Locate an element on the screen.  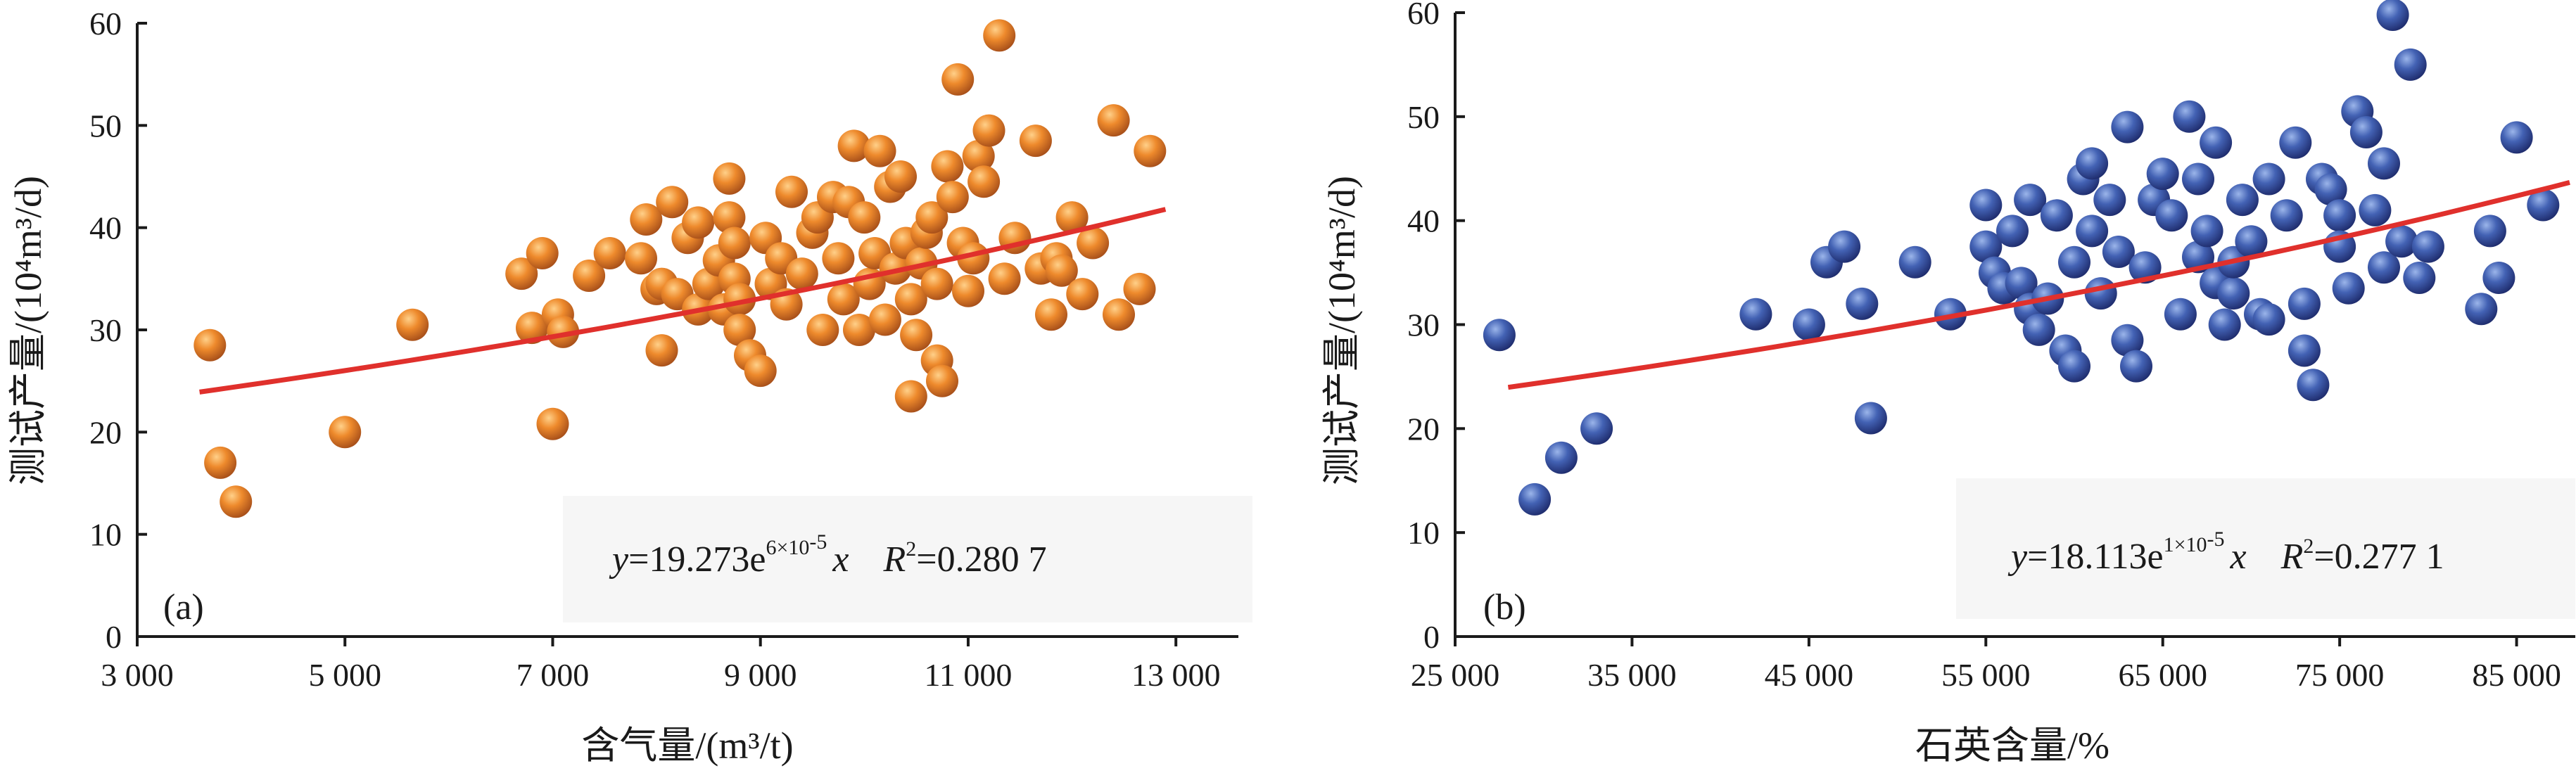
eq-x-a: x is located at coordinates (840, 560).